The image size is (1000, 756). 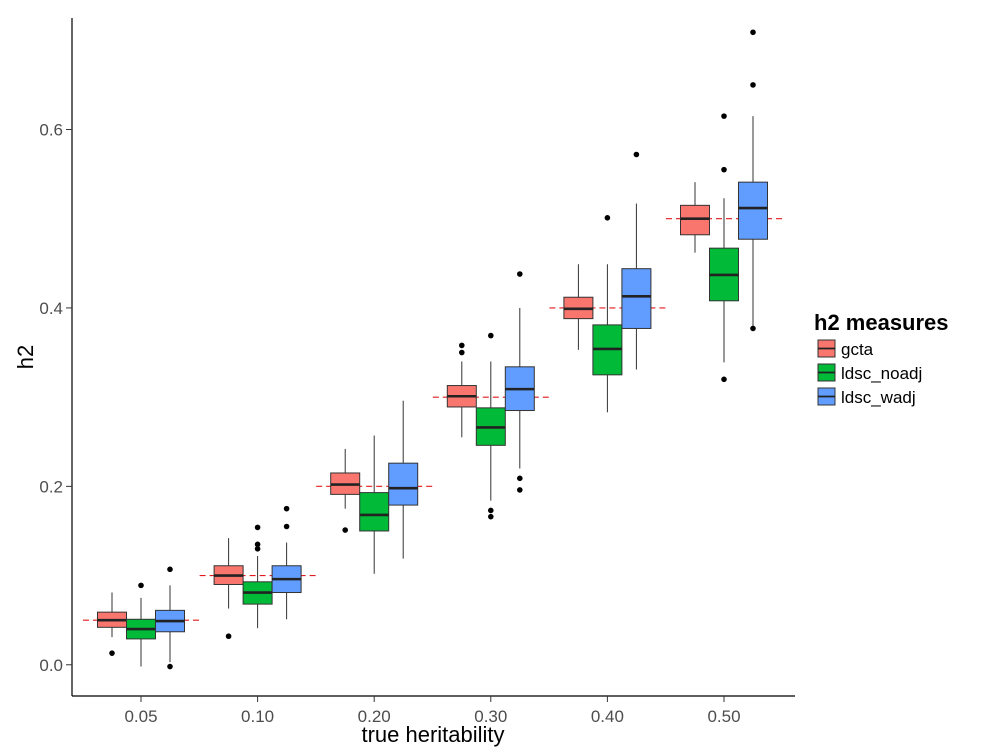 I want to click on legend-item: ldsc_noadj, so click(x=869, y=373).